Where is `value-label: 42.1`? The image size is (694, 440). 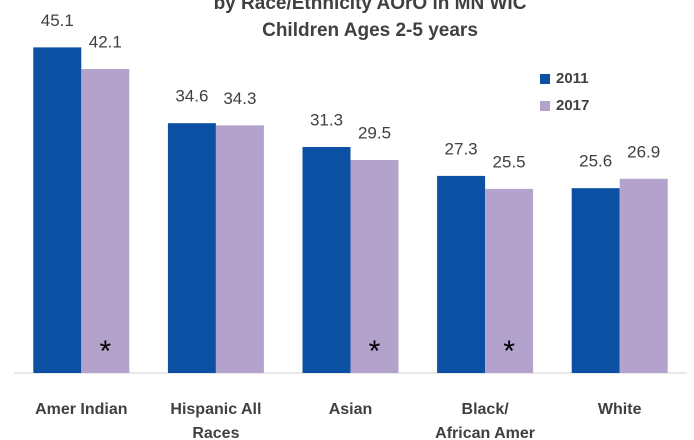
value-label: 42.1 is located at coordinates (105, 42).